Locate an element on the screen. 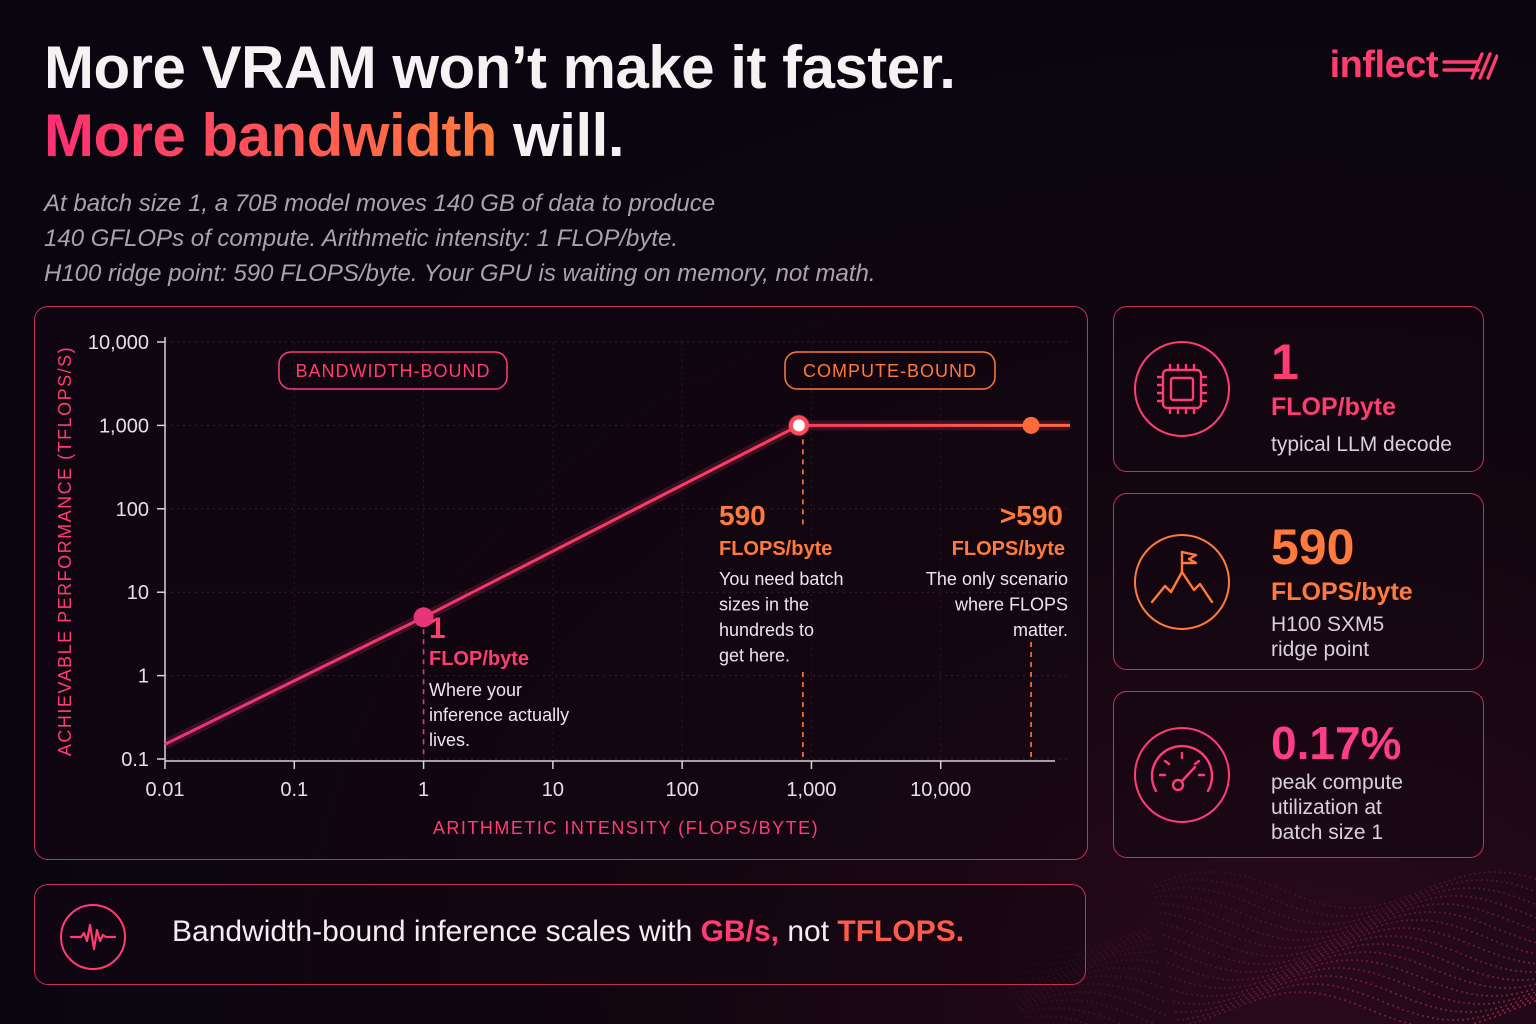 The image size is (1536, 1024). dot-wave-group is located at coordinates (1268, 947).